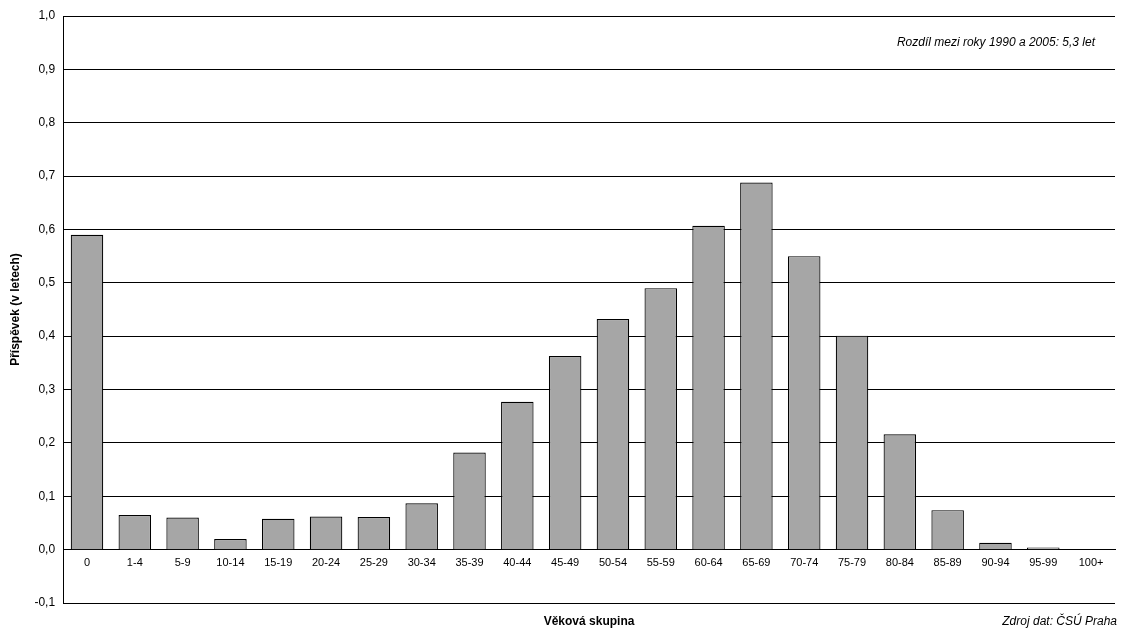 The image size is (1122, 633). Describe the element at coordinates (589, 621) in the screenshot. I see `x-axis-title: Věková skupina` at that location.